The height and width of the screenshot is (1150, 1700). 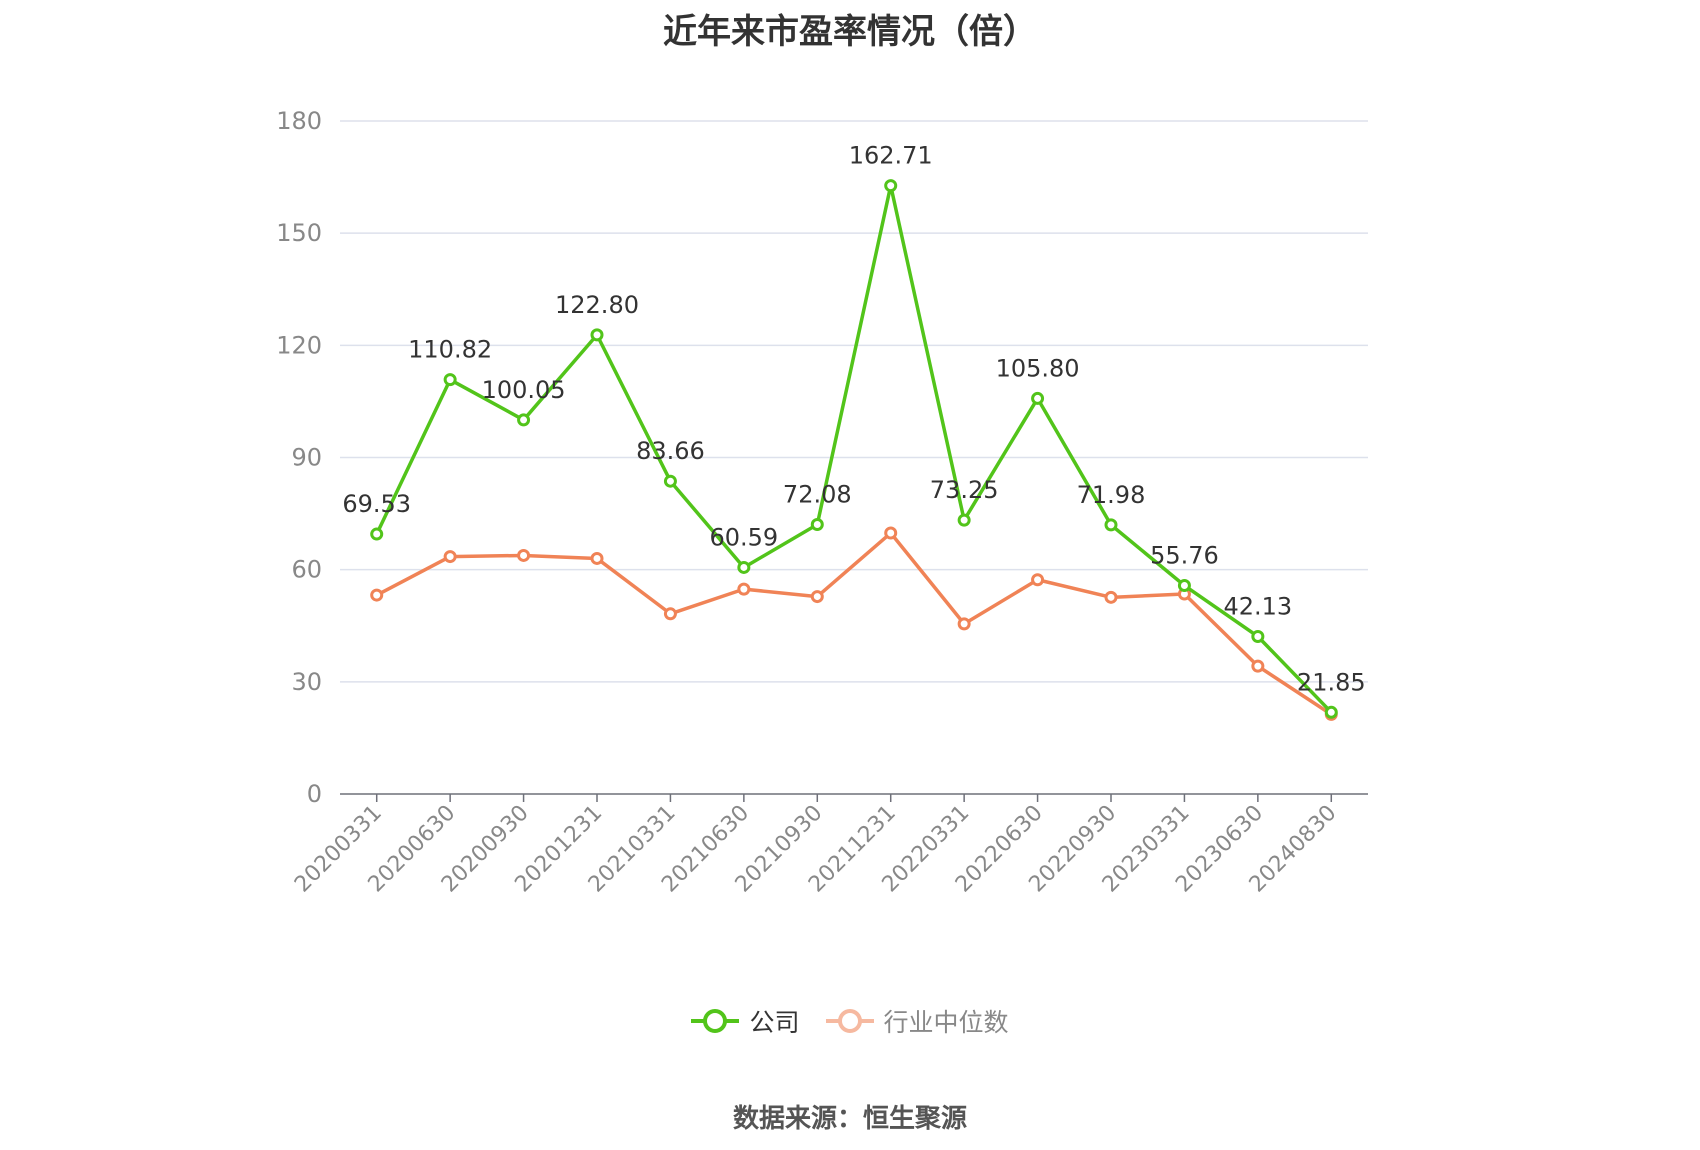 What do you see at coordinates (743, 537) in the screenshot?
I see `company-data-label: 60.59` at bounding box center [743, 537].